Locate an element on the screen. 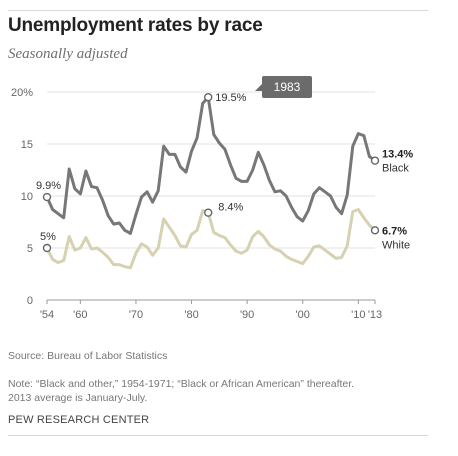 This screenshot has height=456, width=458. peak-label-black: 19.5% is located at coordinates (230, 98).